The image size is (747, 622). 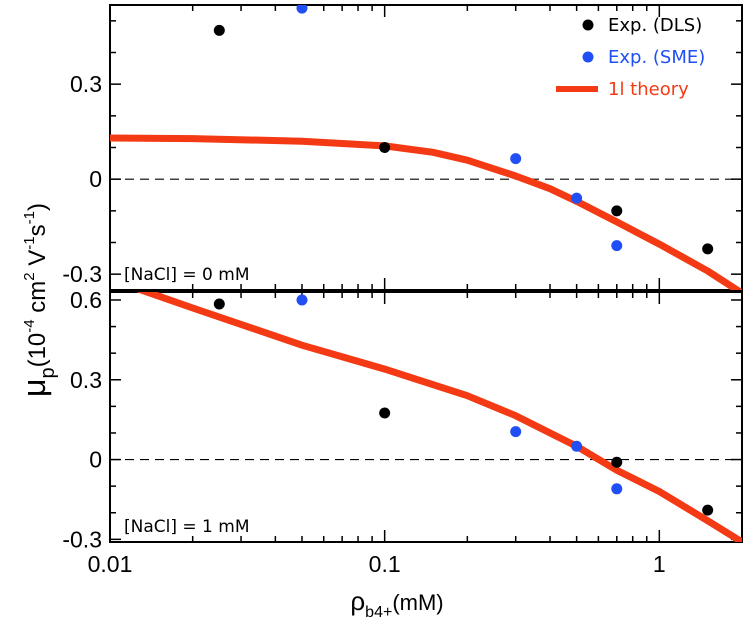 I want to click on ylabel-sub: p, so click(x=48, y=372).